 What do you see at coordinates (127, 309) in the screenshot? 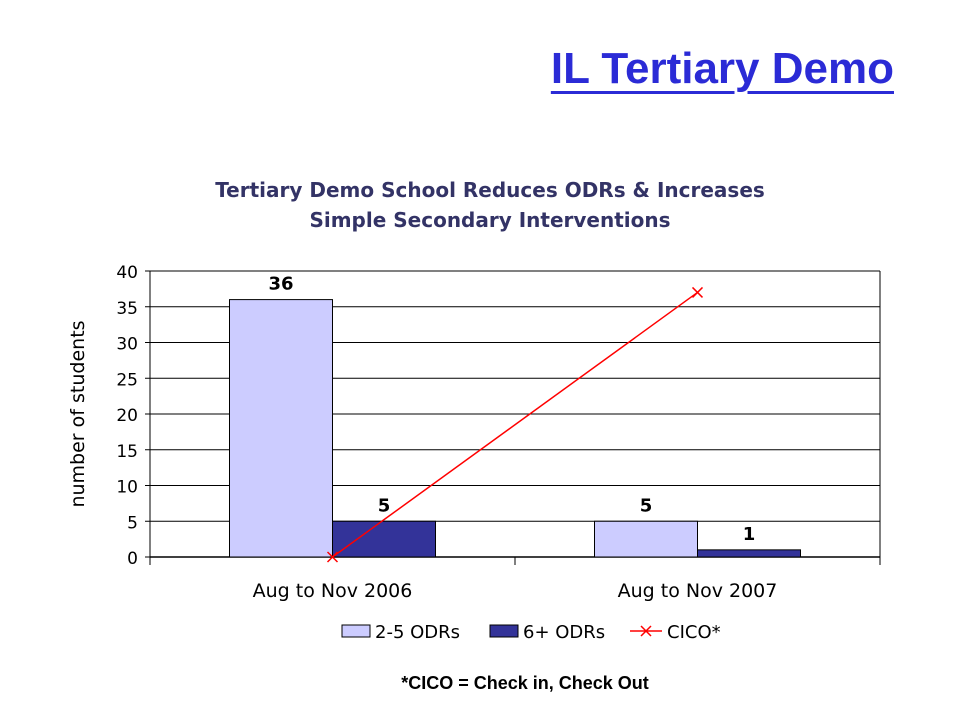
I see `y-tick-label: 35` at bounding box center [127, 309].